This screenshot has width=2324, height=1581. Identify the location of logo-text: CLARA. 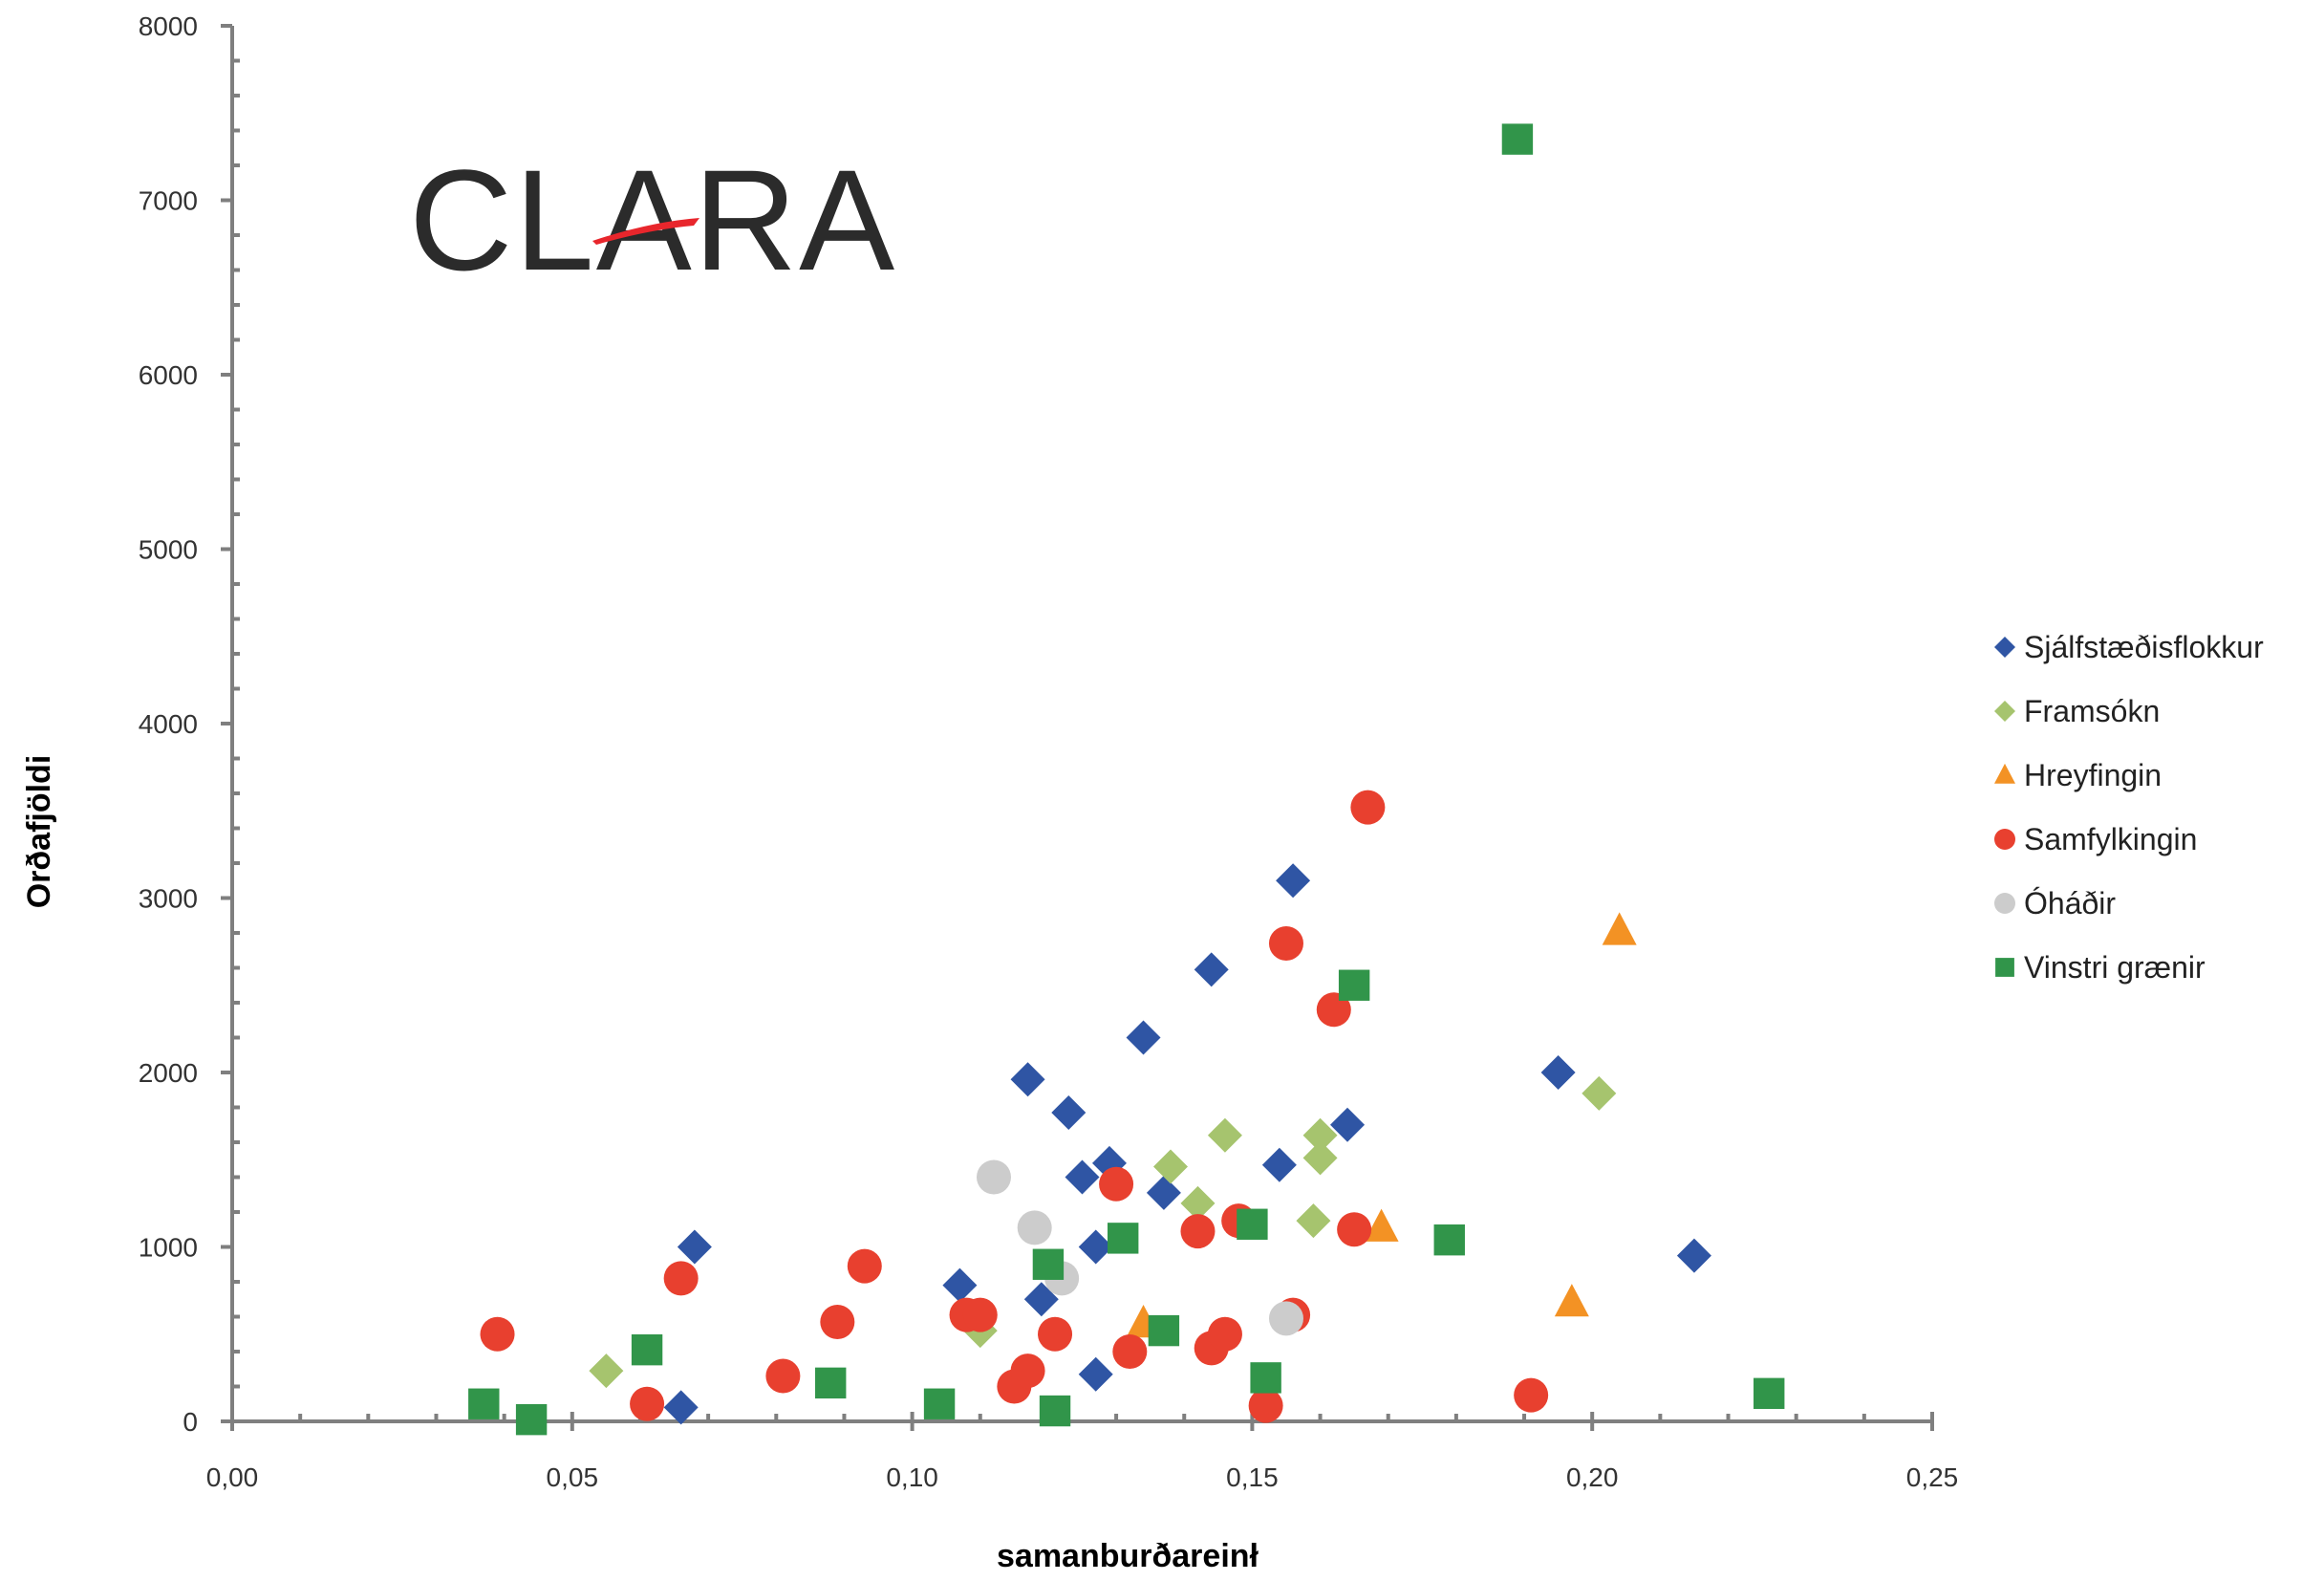
(652, 220).